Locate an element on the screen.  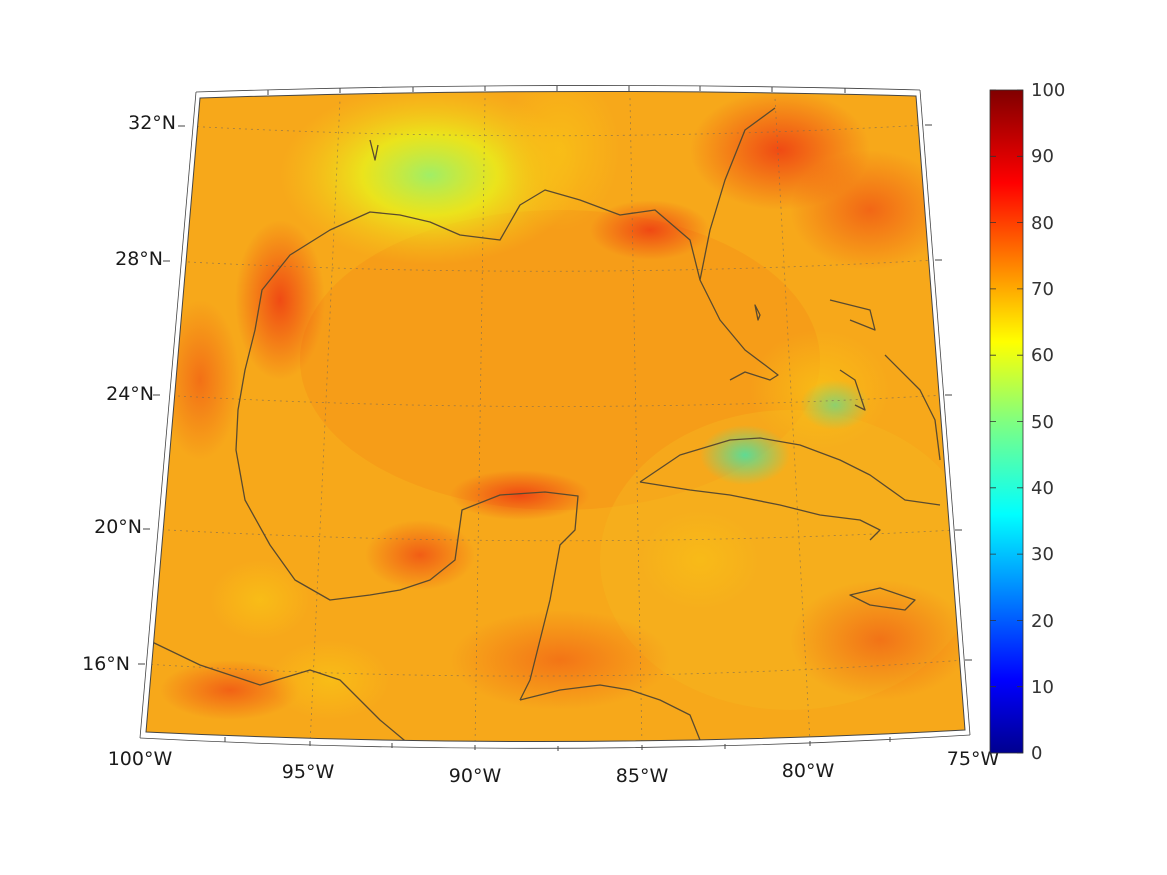
colorbar-tick-30: 30 is located at coordinates (1042, 554).